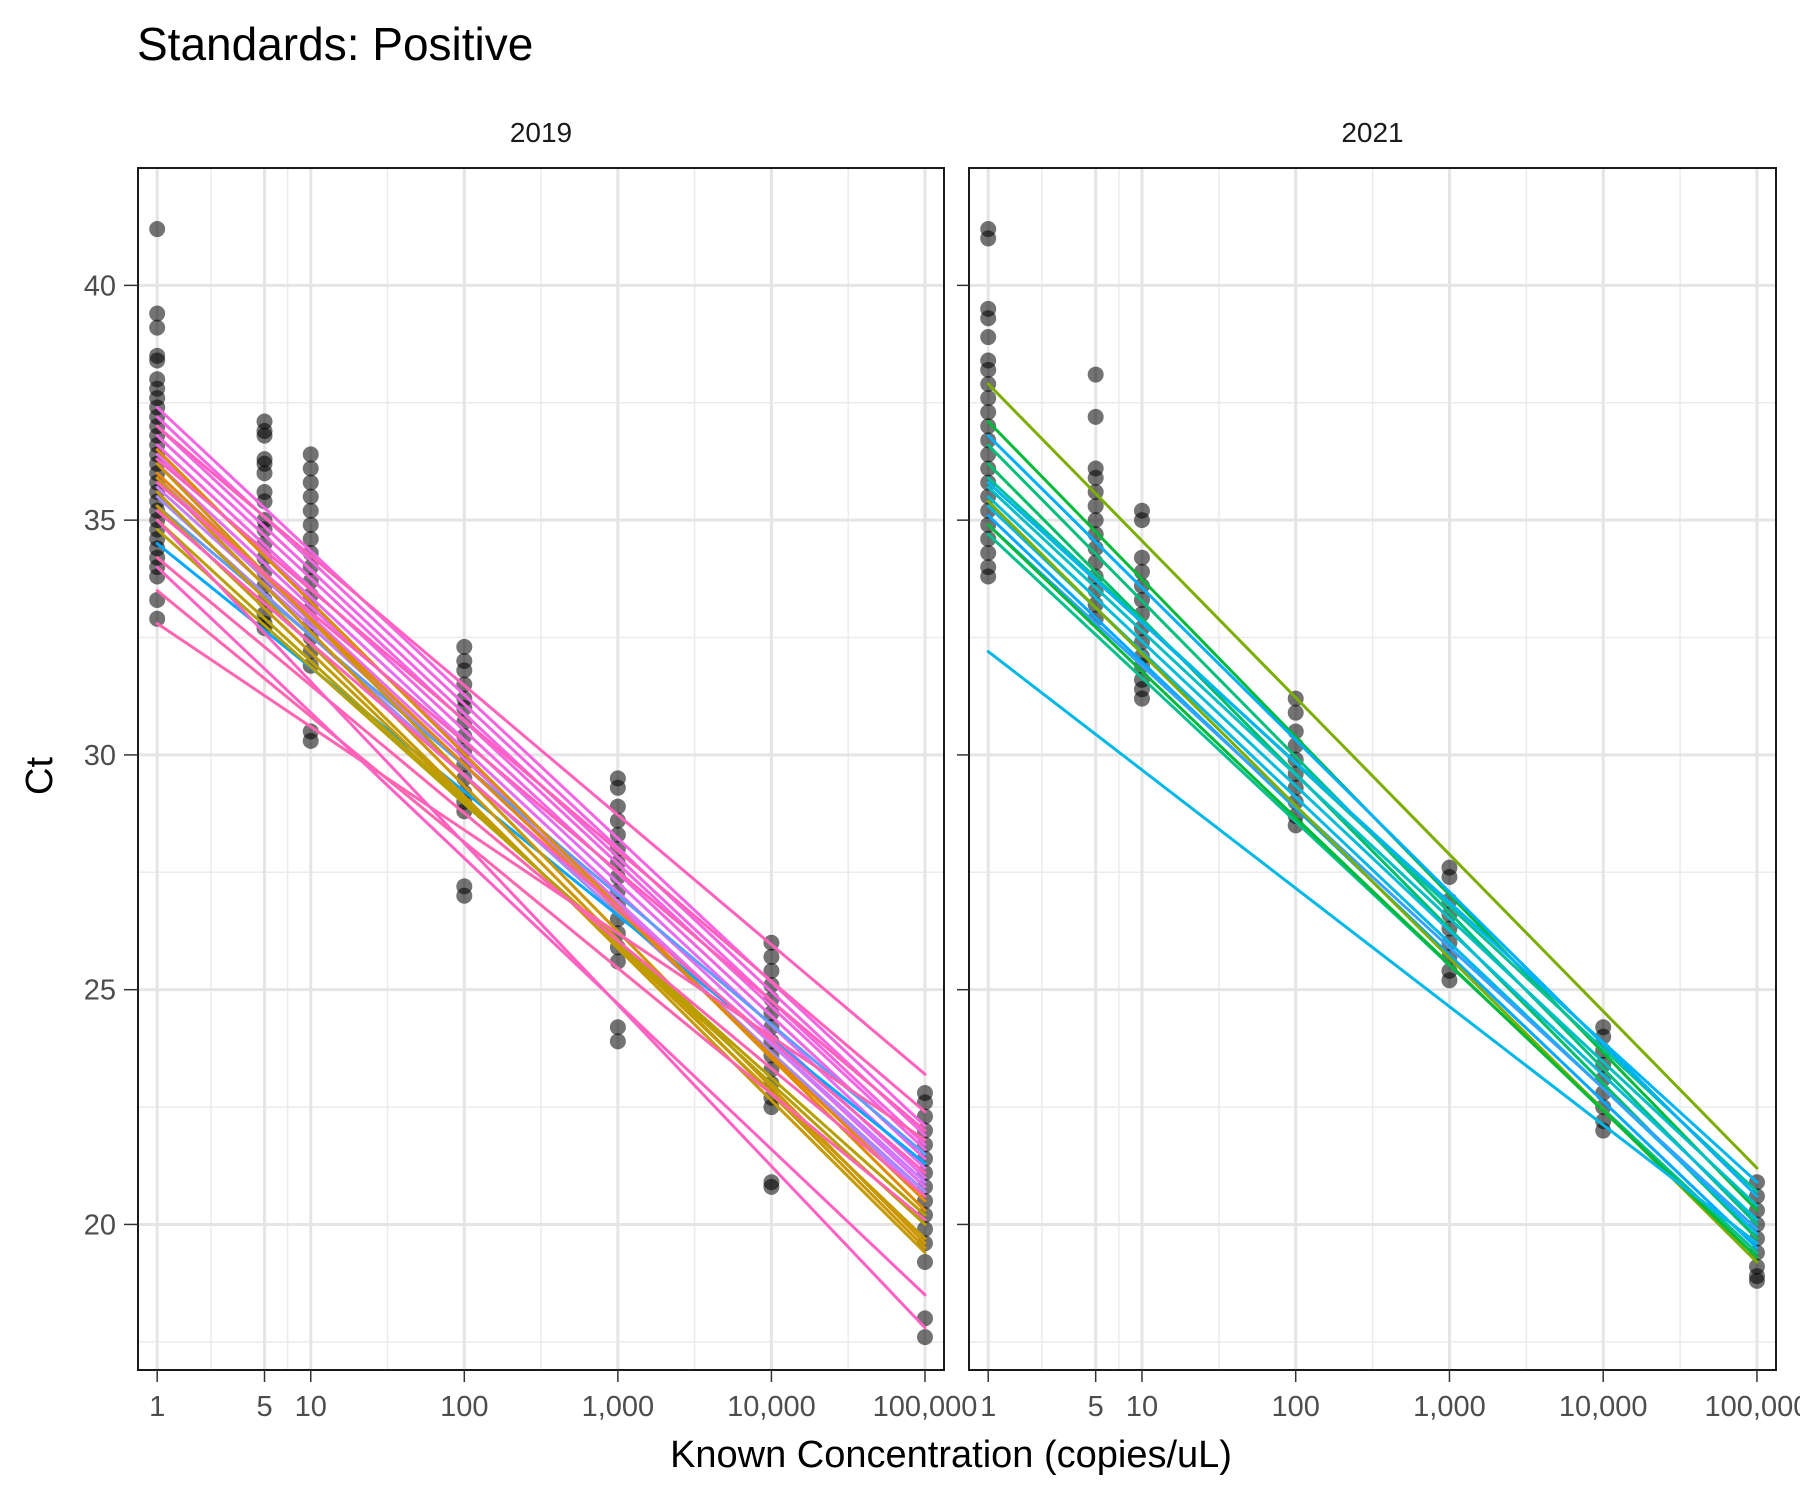 The width and height of the screenshot is (1800, 1500). What do you see at coordinates (1372, 132) in the screenshot?
I see `strip-label: 2021` at bounding box center [1372, 132].